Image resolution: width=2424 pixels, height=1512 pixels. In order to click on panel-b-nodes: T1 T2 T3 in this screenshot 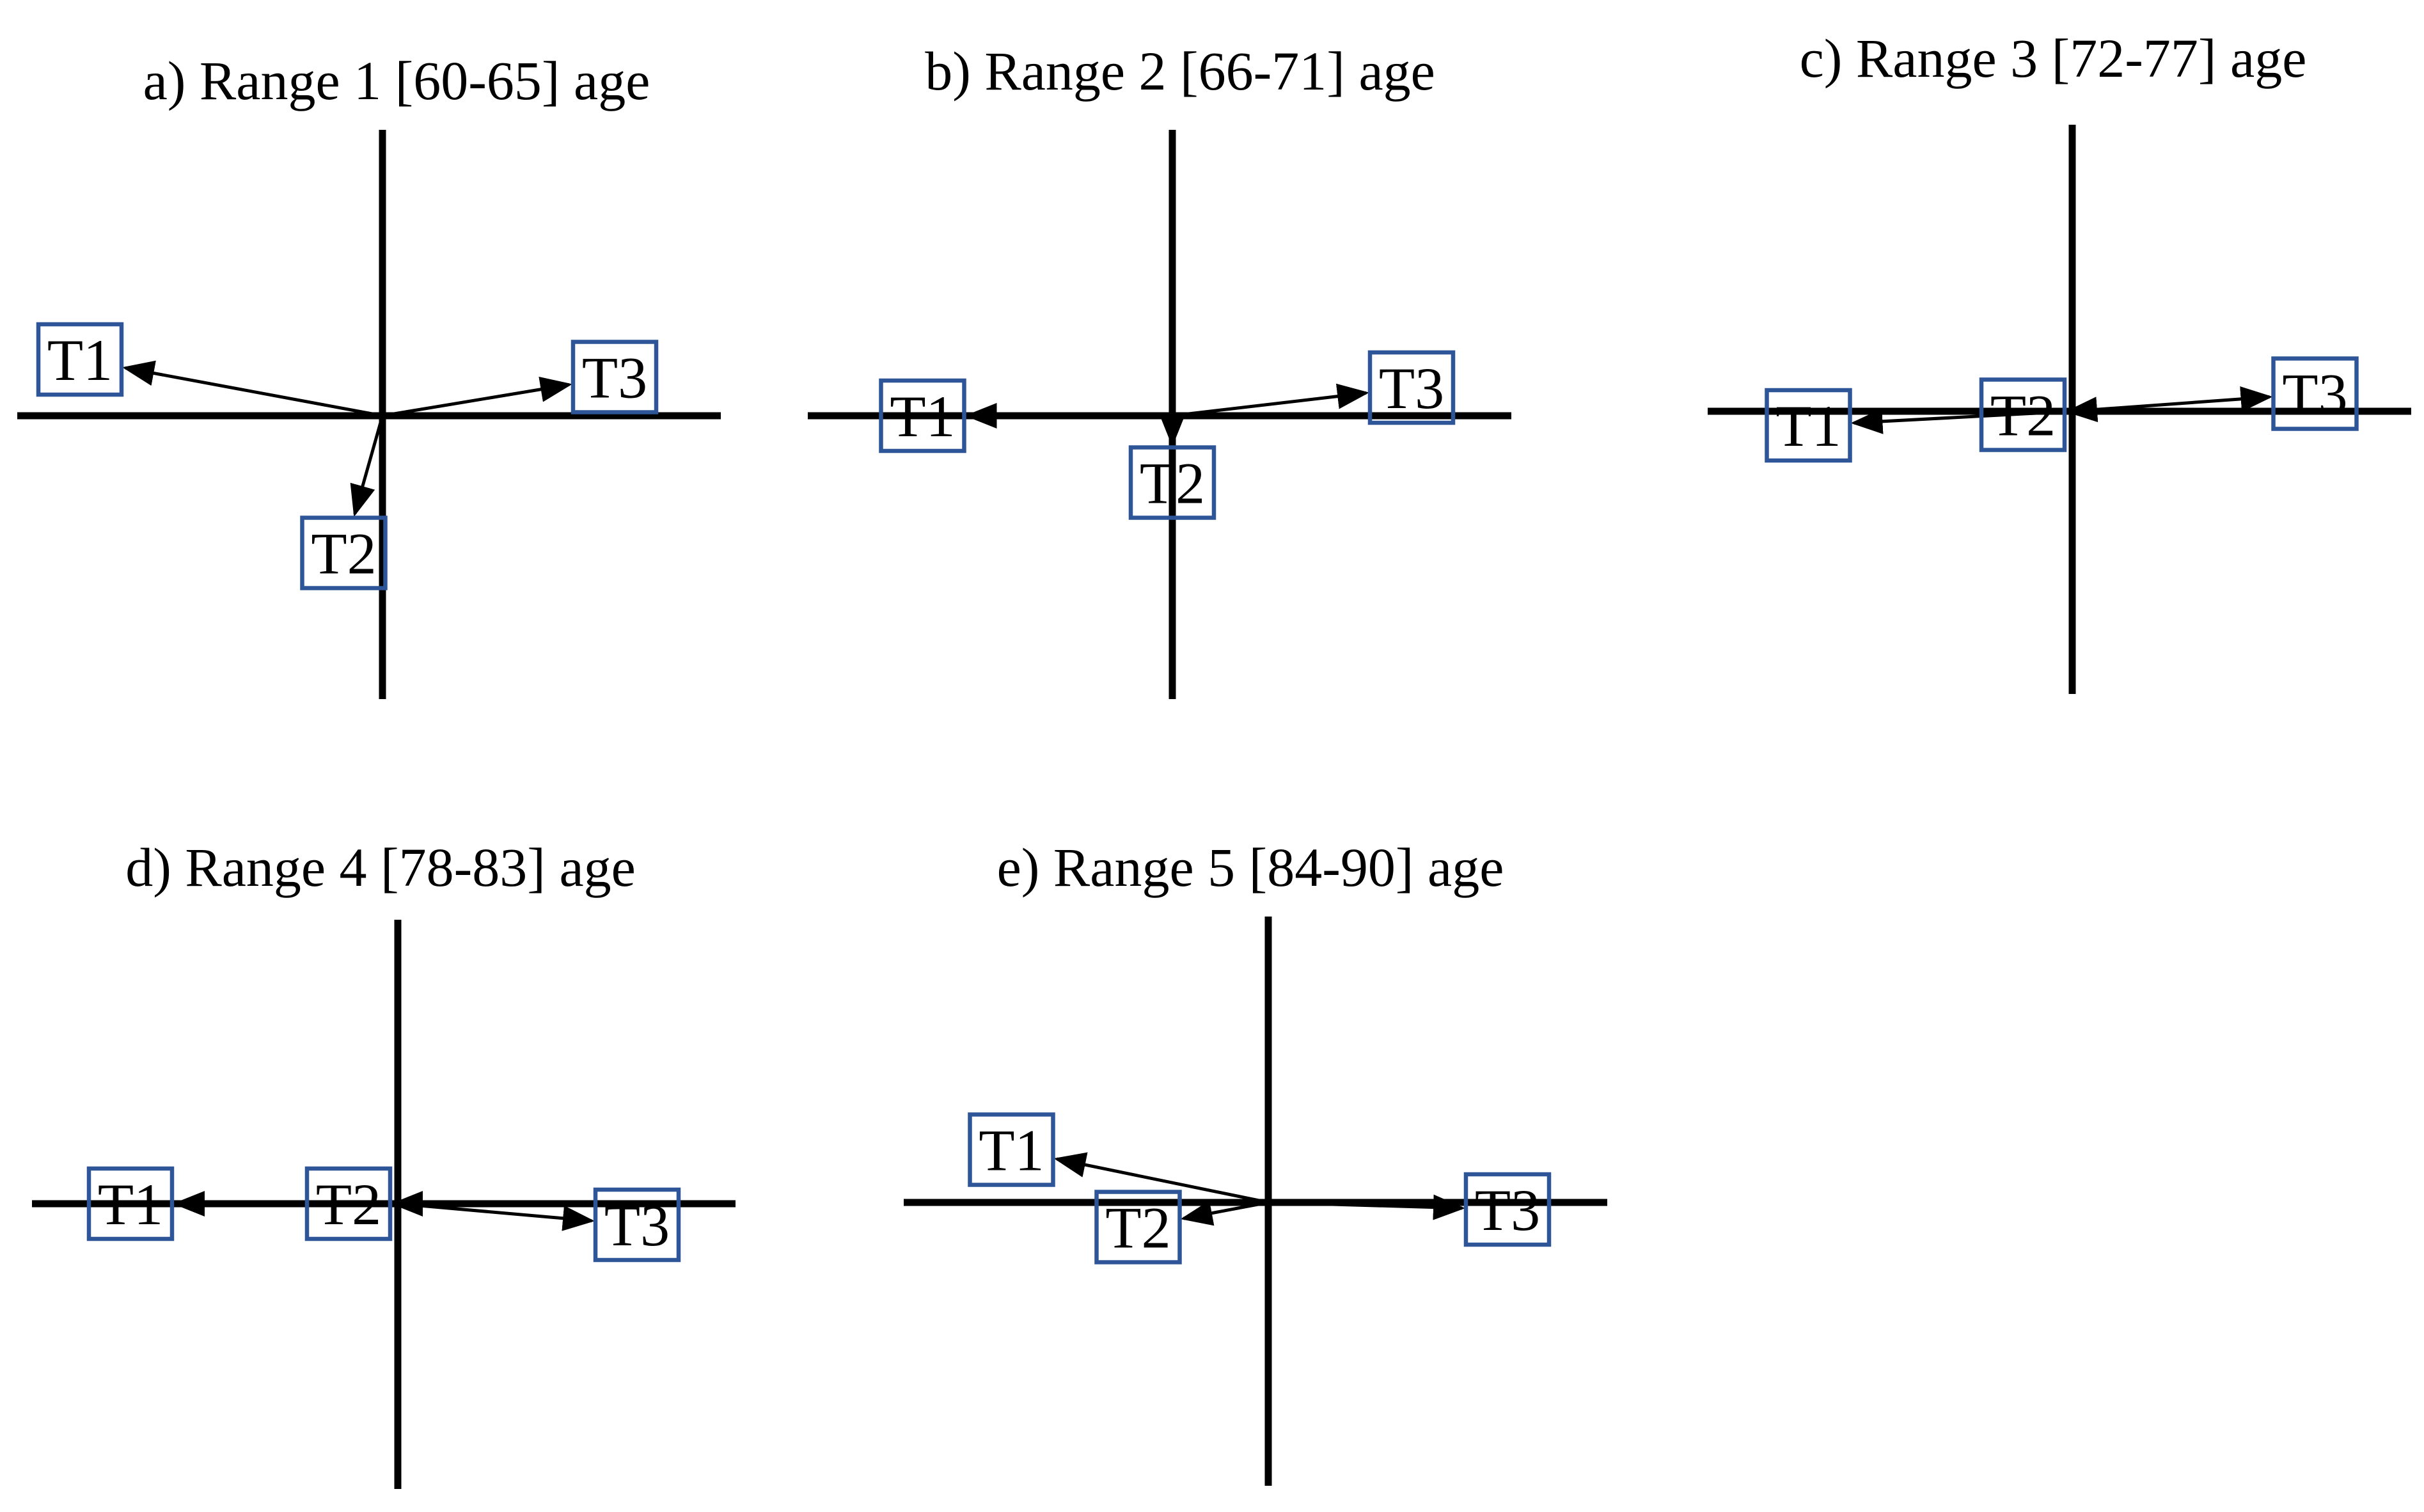, I will do `click(1167, 435)`.